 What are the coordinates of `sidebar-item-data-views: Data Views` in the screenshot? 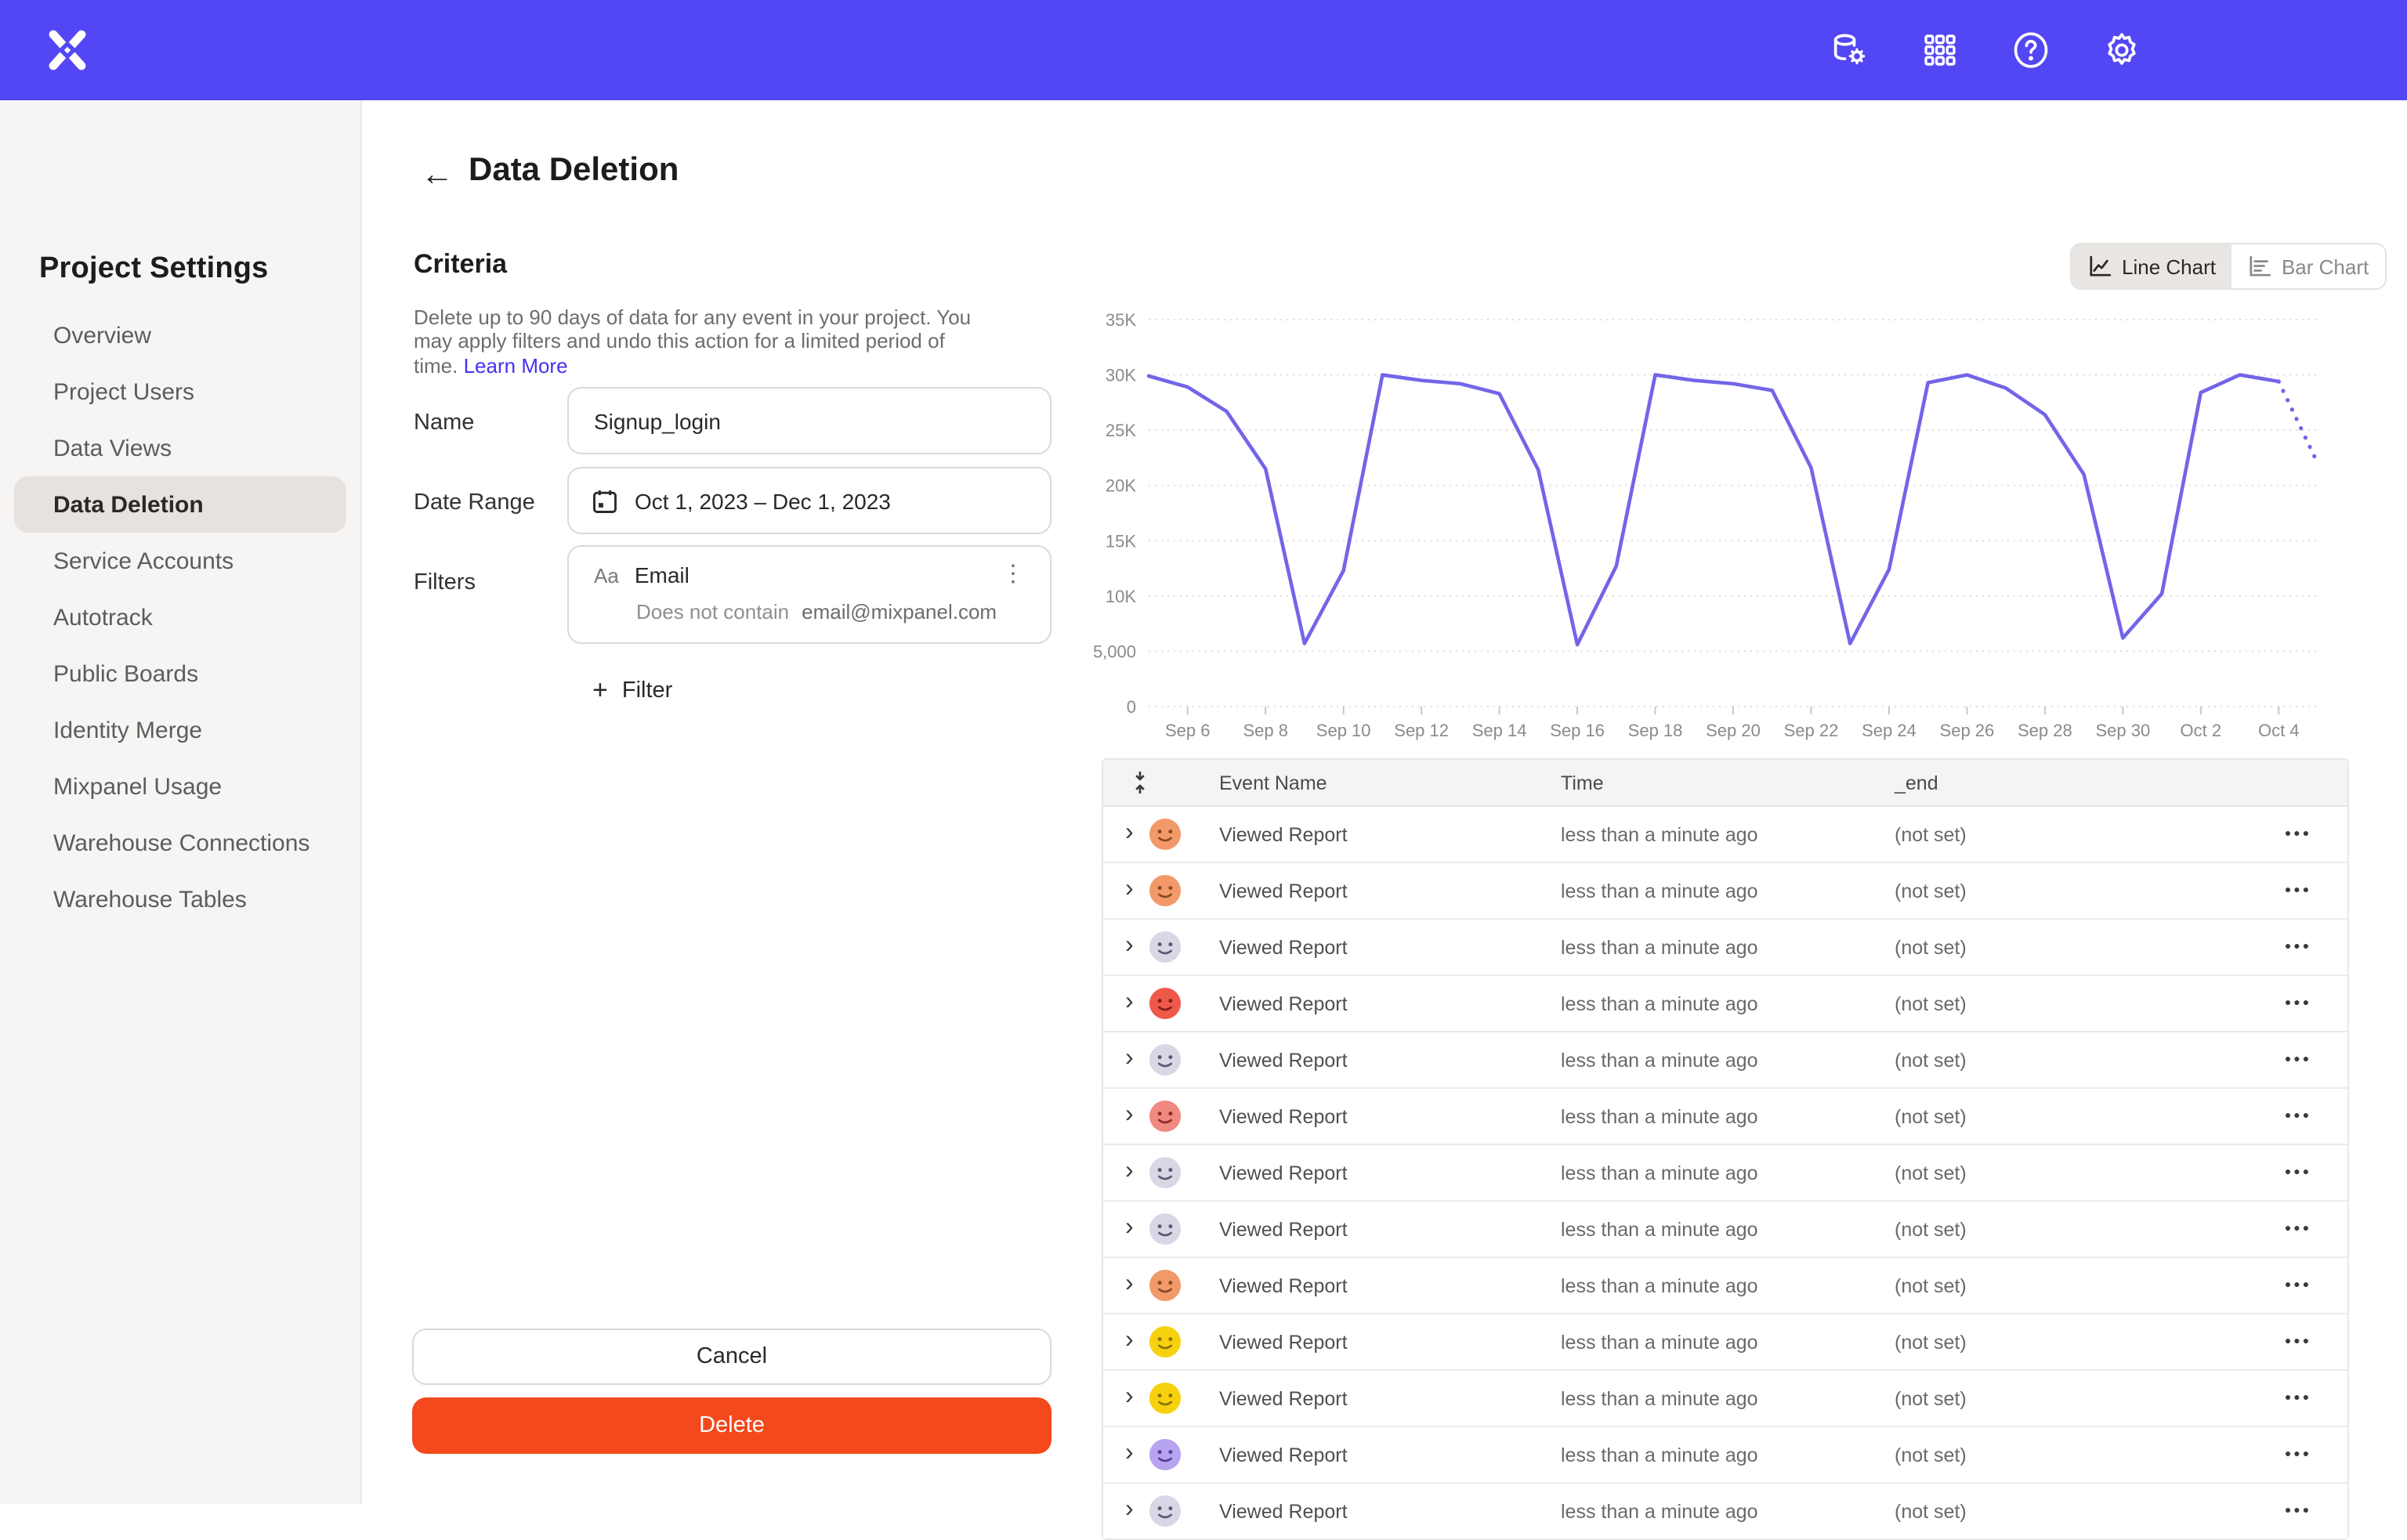 It's located at (112, 448).